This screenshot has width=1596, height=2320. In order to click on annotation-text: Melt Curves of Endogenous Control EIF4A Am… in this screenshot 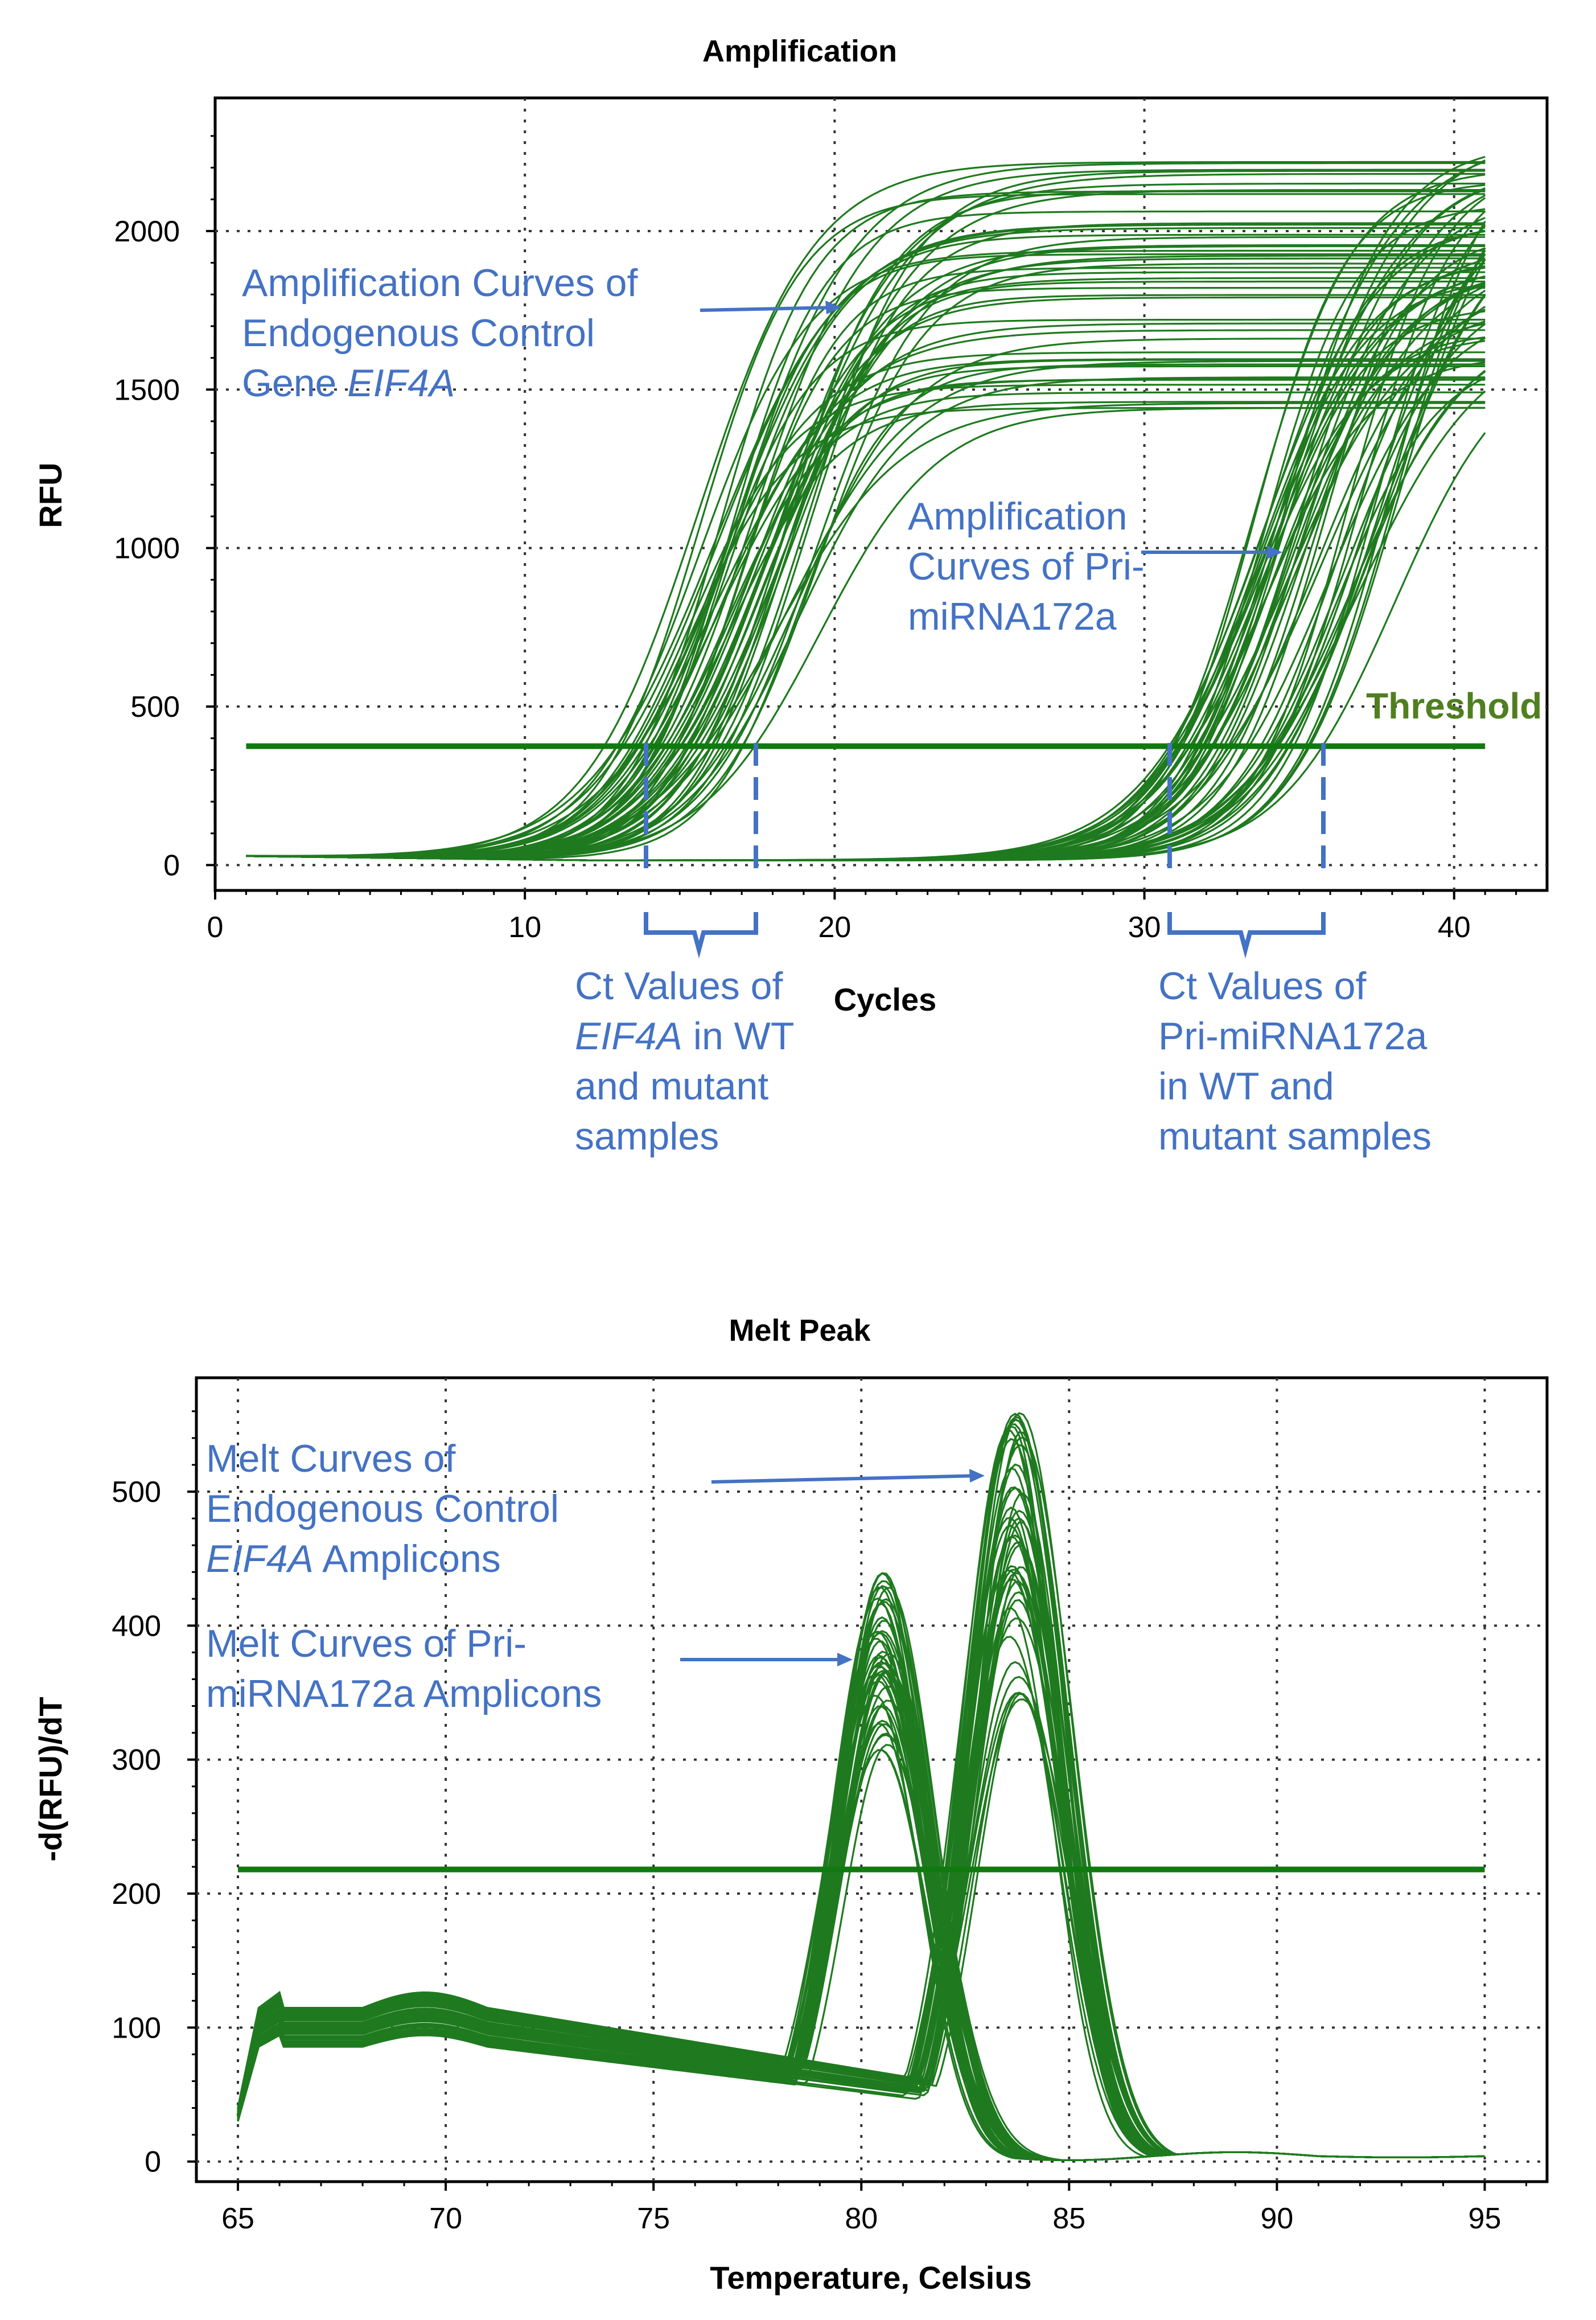, I will do `click(383, 1508)`.